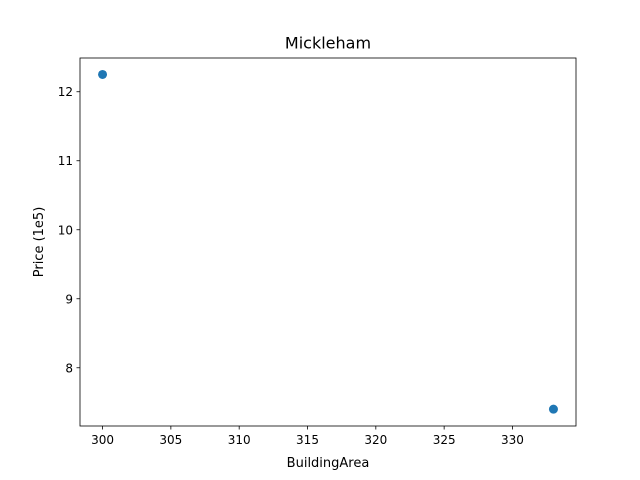 The height and width of the screenshot is (480, 640). What do you see at coordinates (328, 43) in the screenshot?
I see `chart-title: Mickleham` at bounding box center [328, 43].